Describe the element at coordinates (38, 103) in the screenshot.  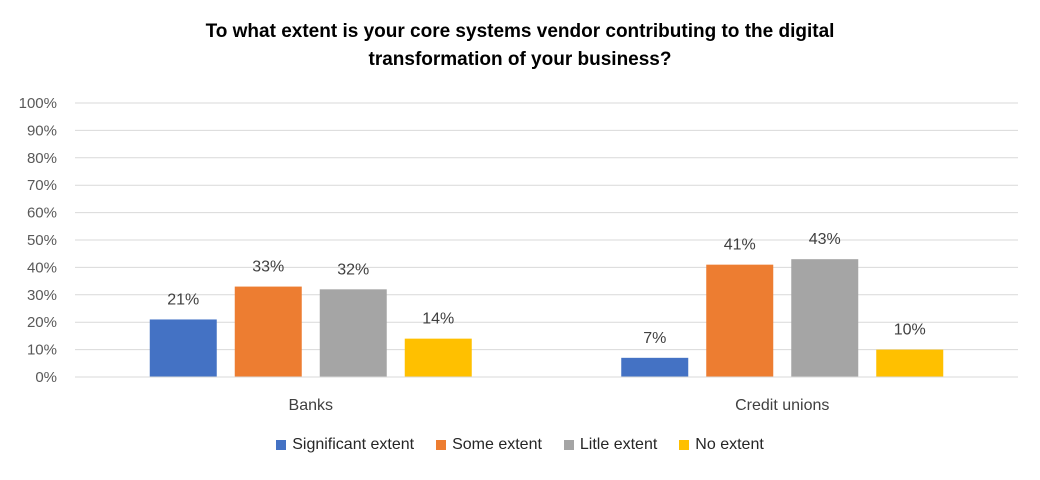
I see `y-tick-label: 100%` at that location.